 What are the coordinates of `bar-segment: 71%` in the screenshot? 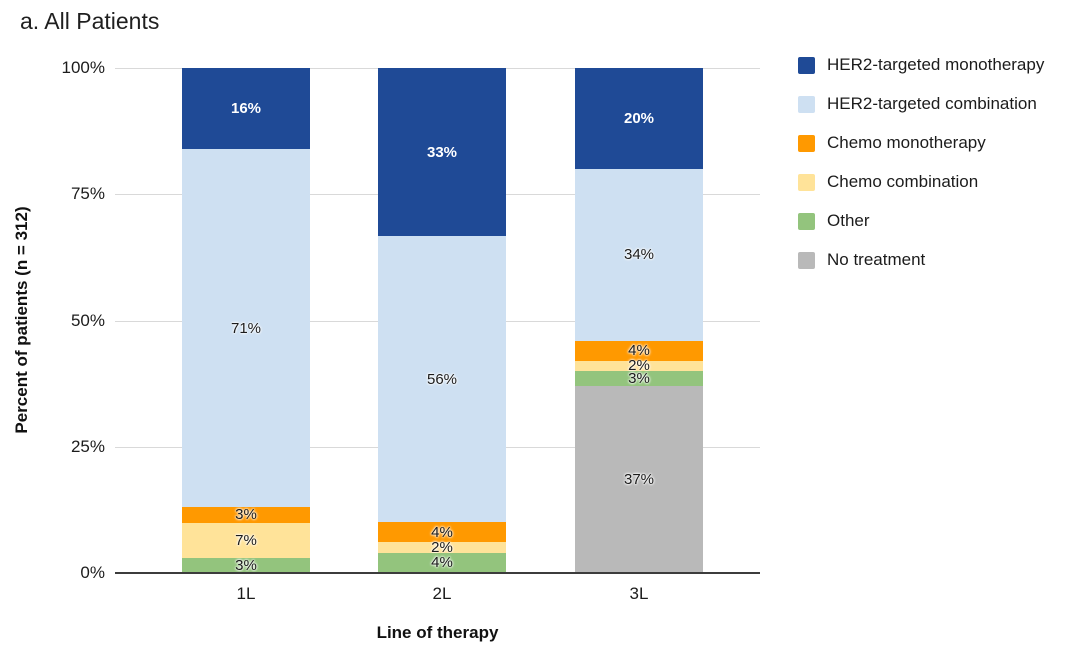 It's located at (246, 328).